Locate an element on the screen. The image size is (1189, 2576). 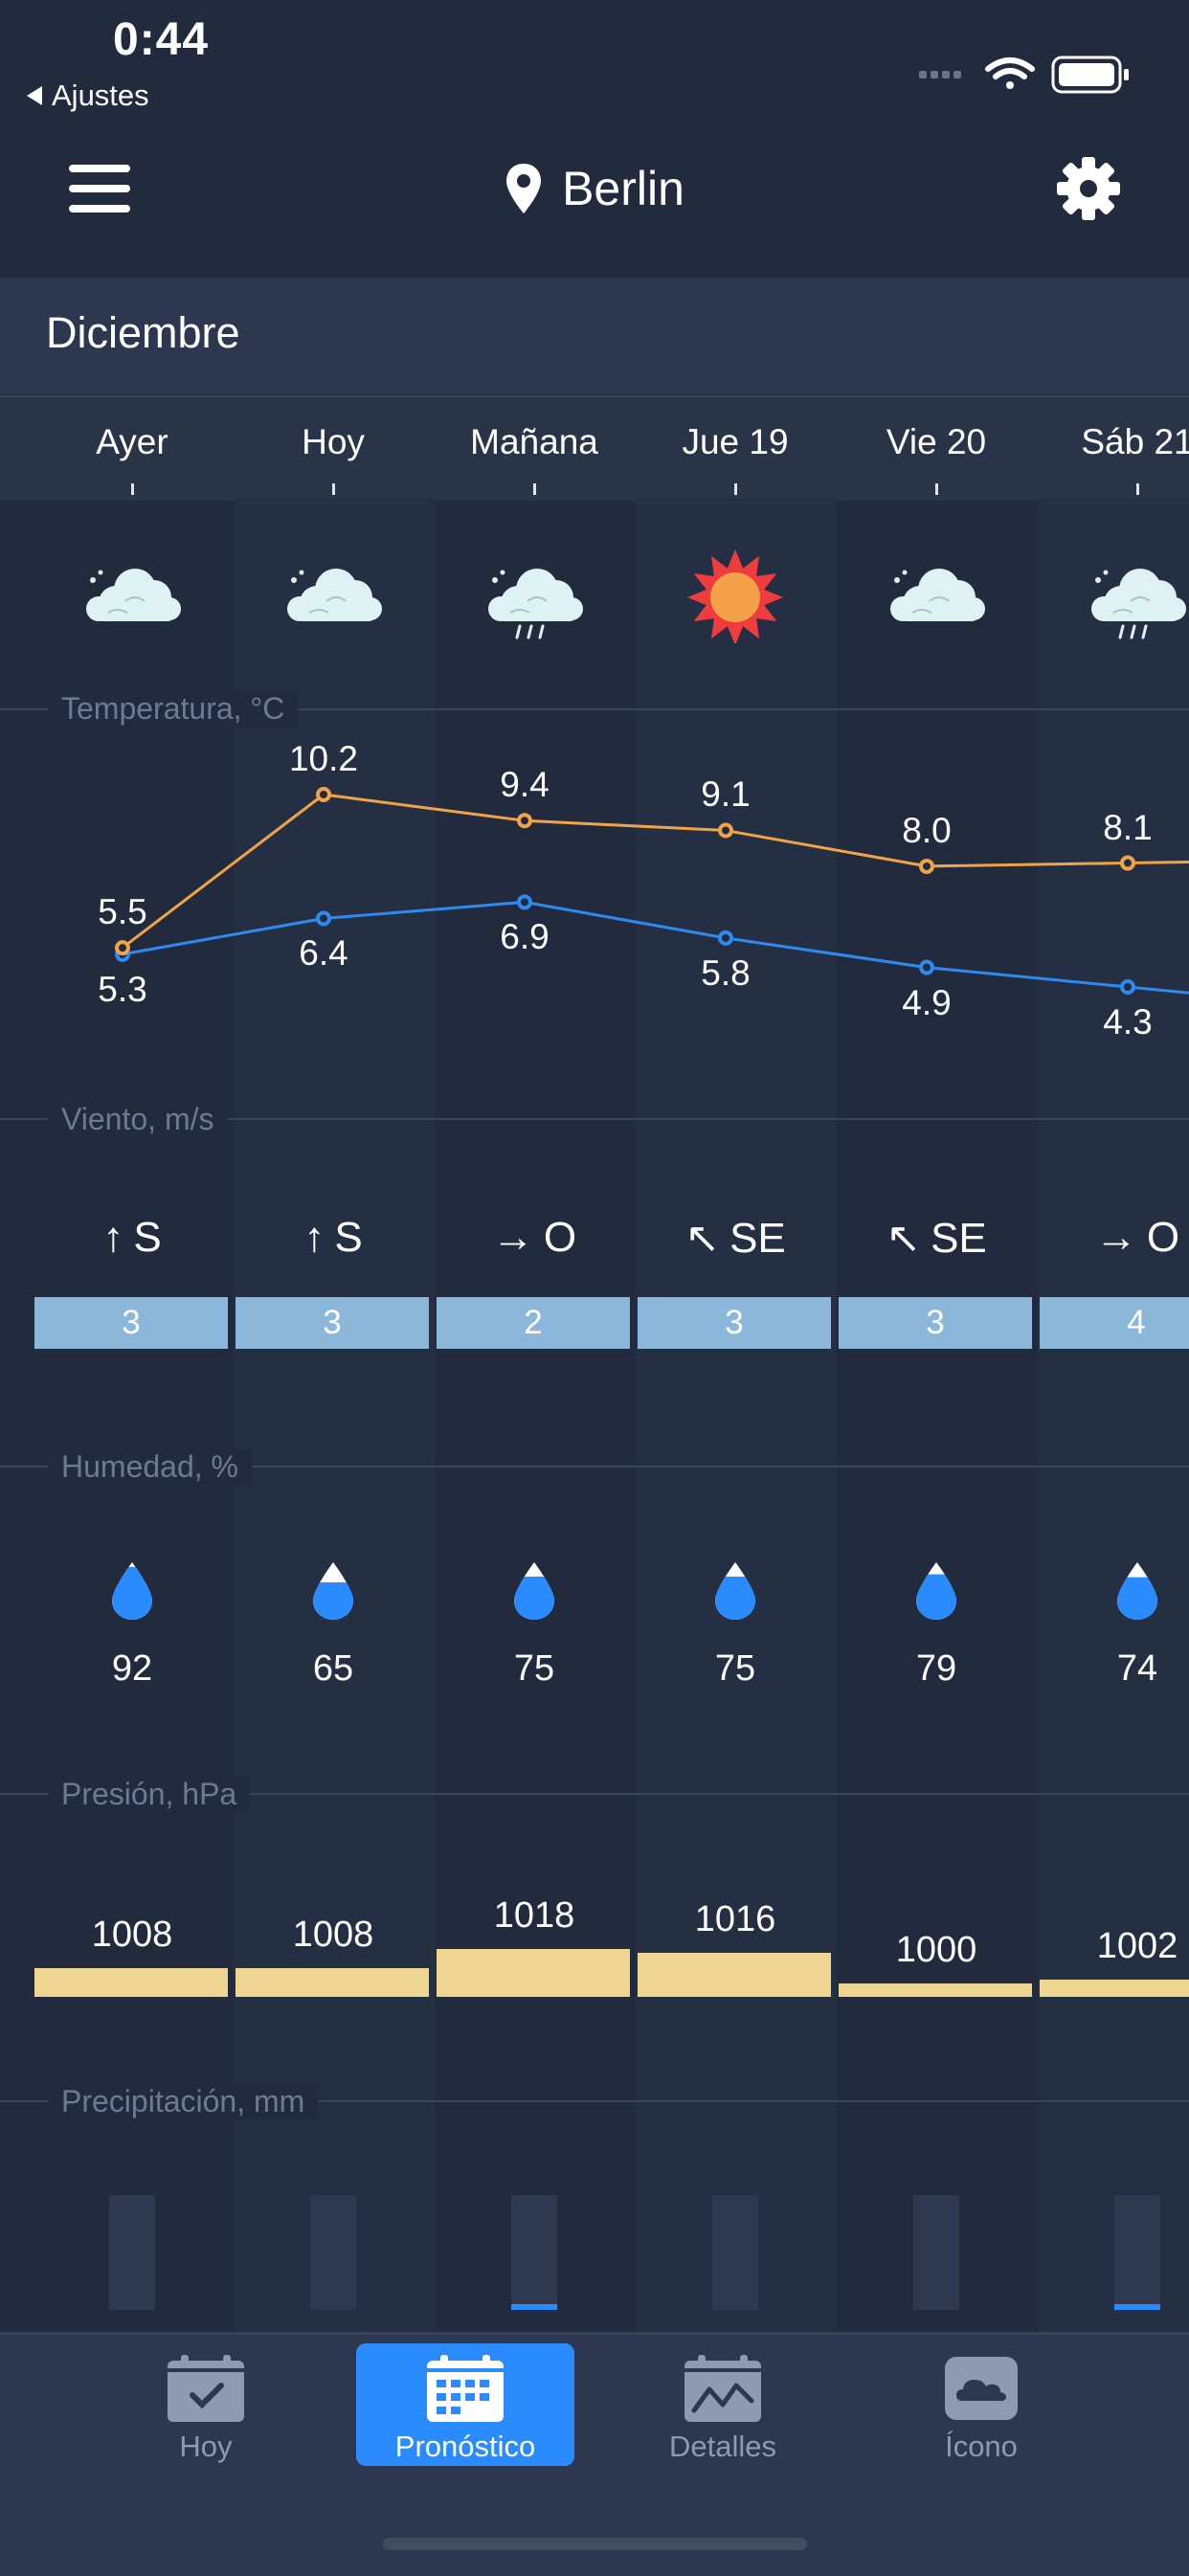
day-label: Sáb 21 is located at coordinates (1135, 442).